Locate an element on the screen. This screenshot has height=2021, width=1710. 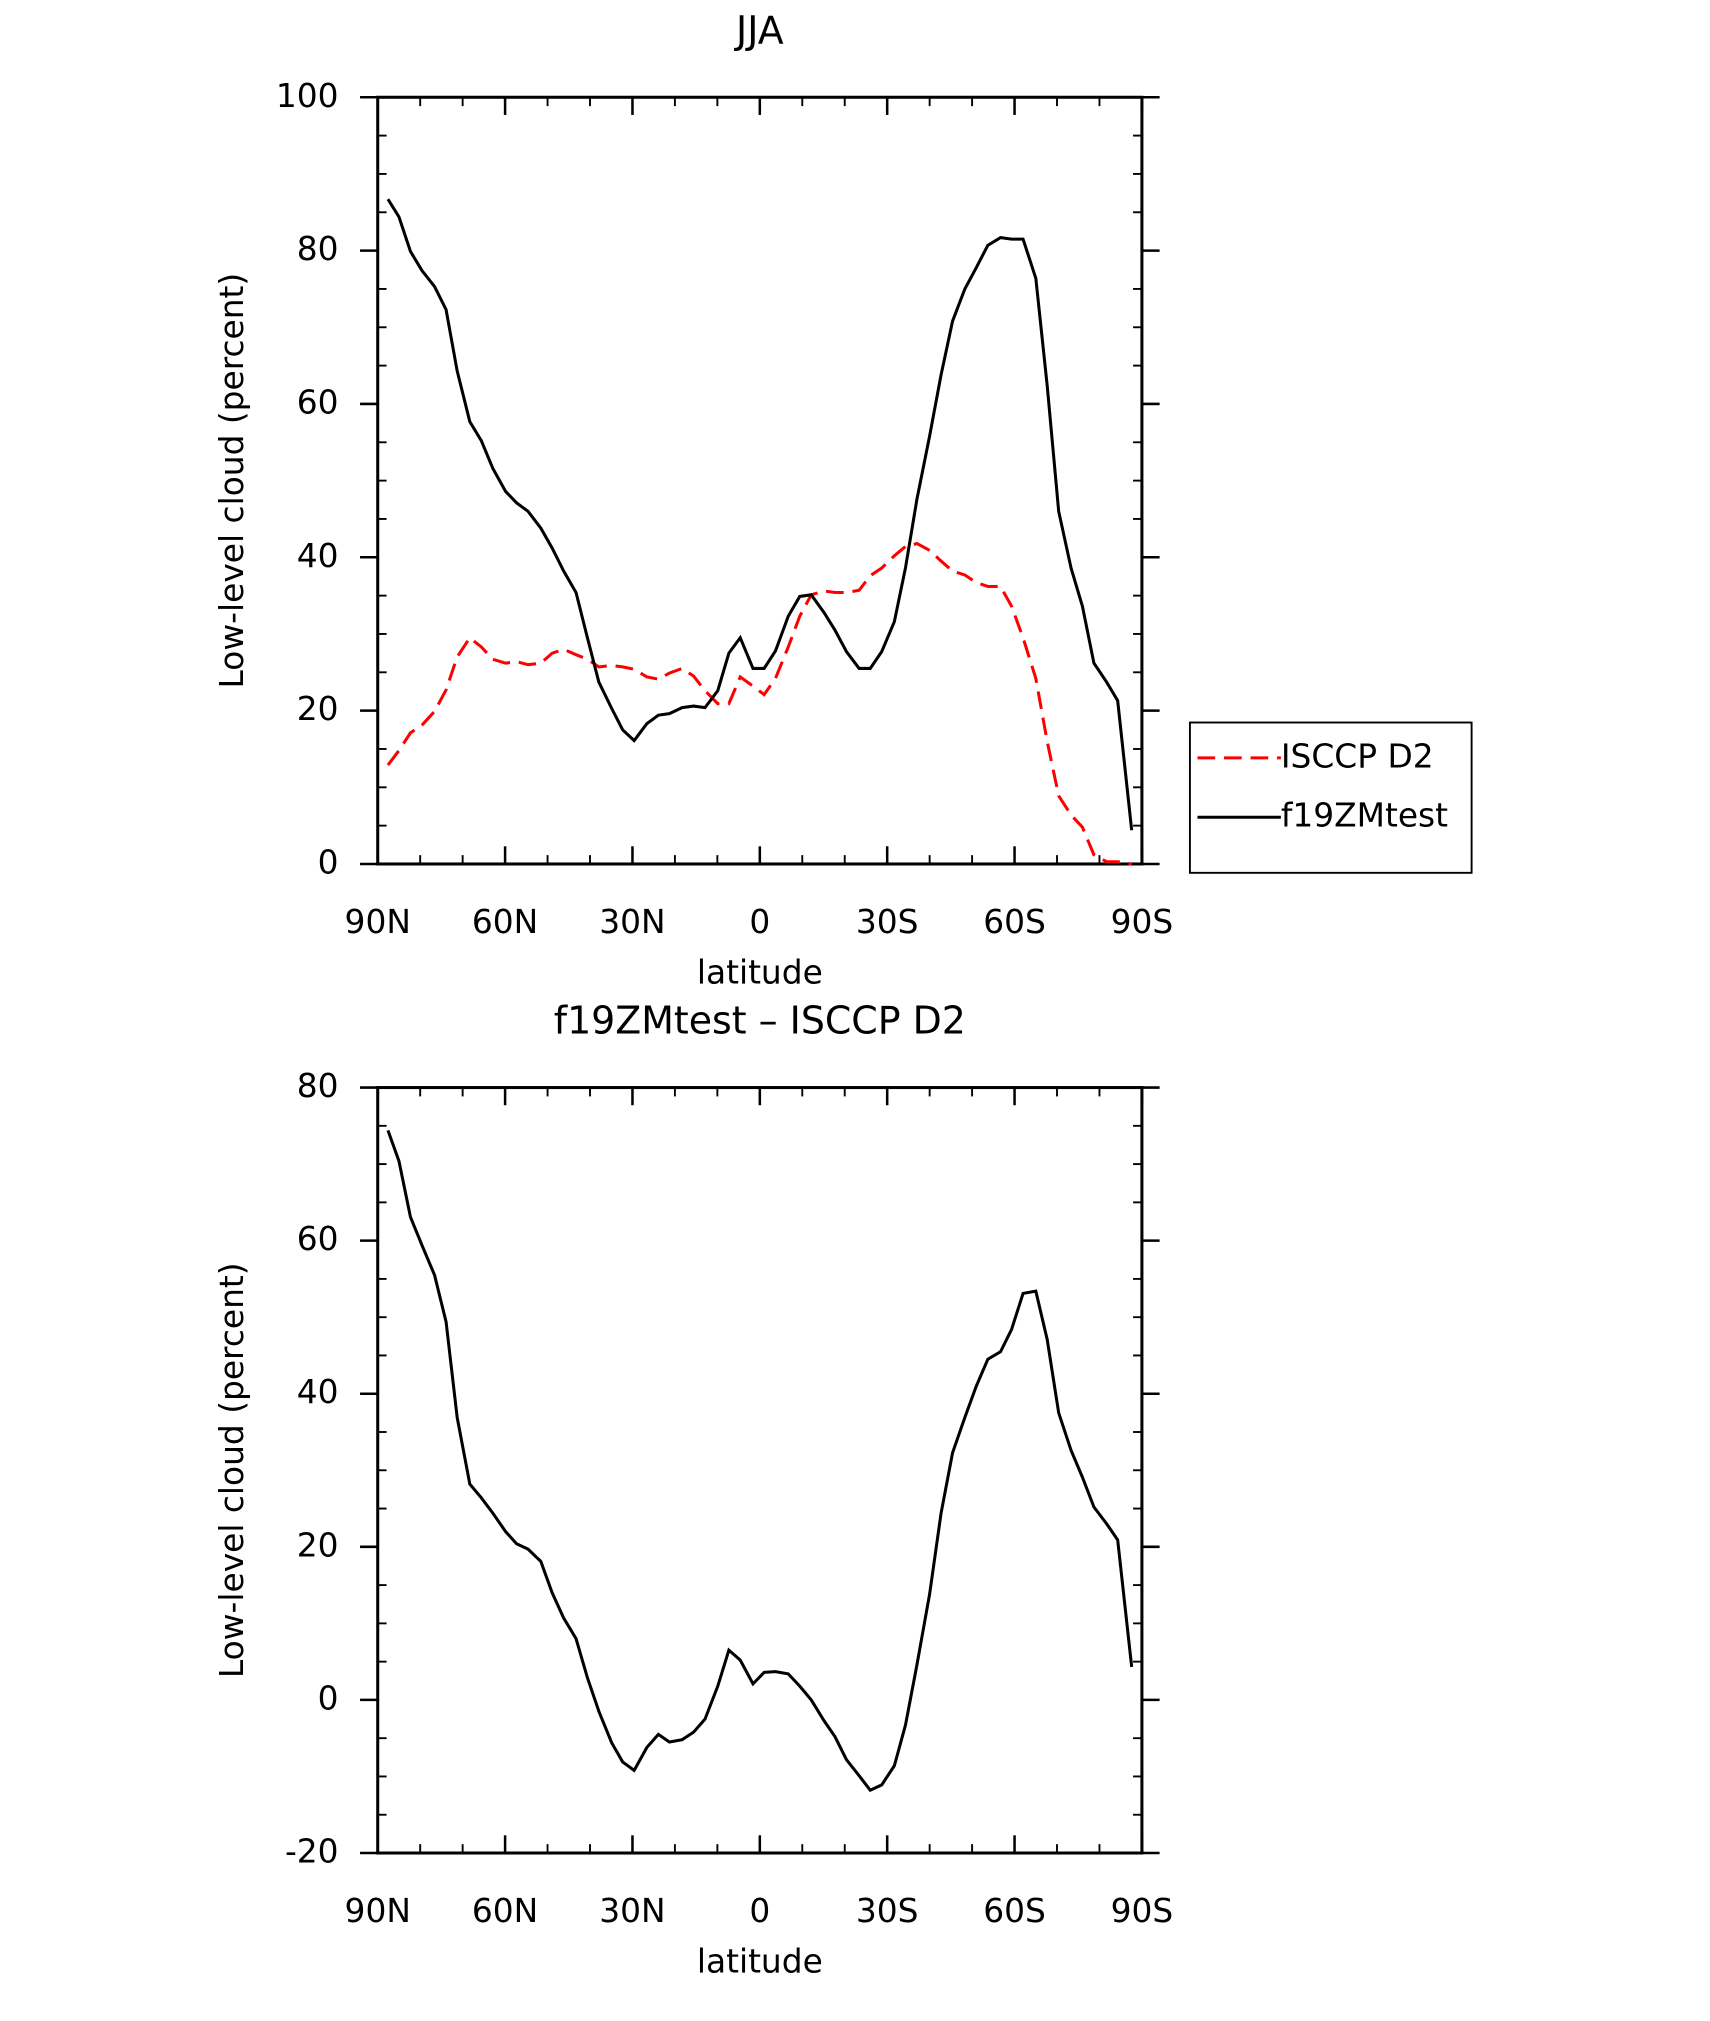
legend-label: f19ZMtest is located at coordinates (1364, 816).